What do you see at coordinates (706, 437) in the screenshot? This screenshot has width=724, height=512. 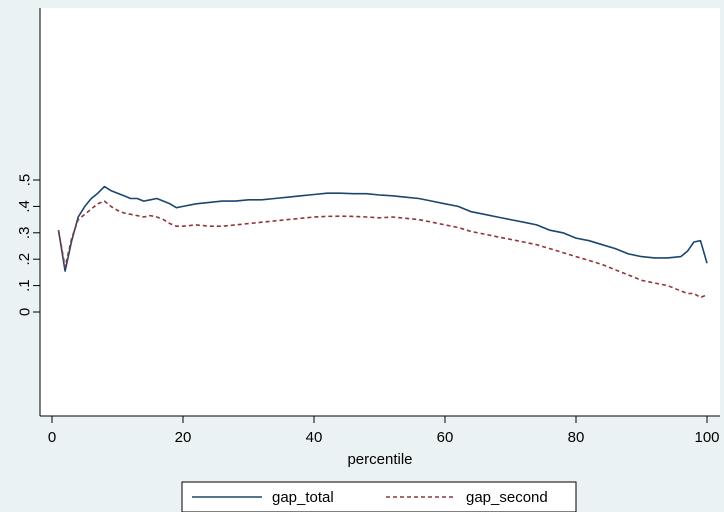 I see `x-tick-label: 100` at bounding box center [706, 437].